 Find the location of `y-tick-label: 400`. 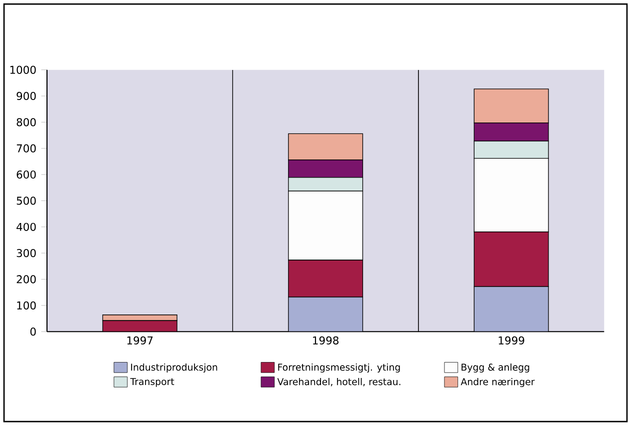

y-tick-label: 400 is located at coordinates (26, 227).